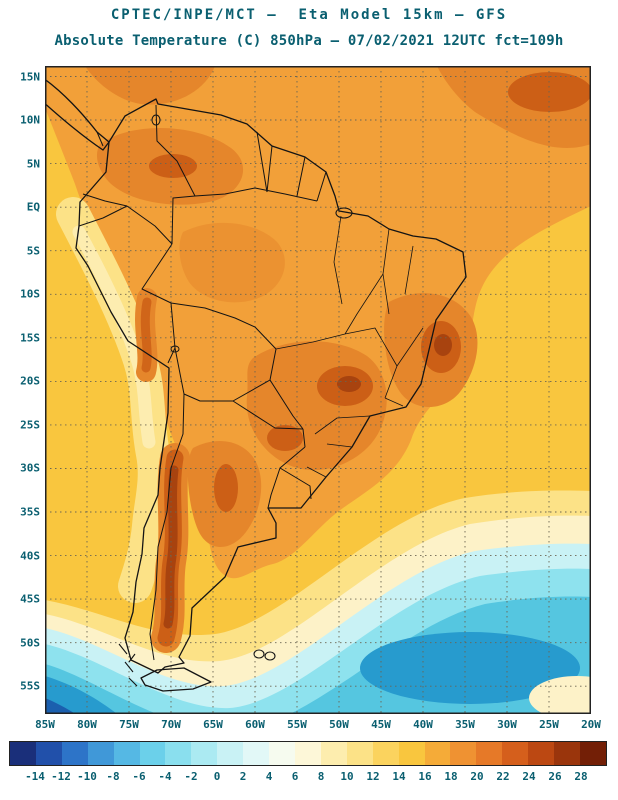  I want to click on lat-label-20S: 20S, so click(30, 381).